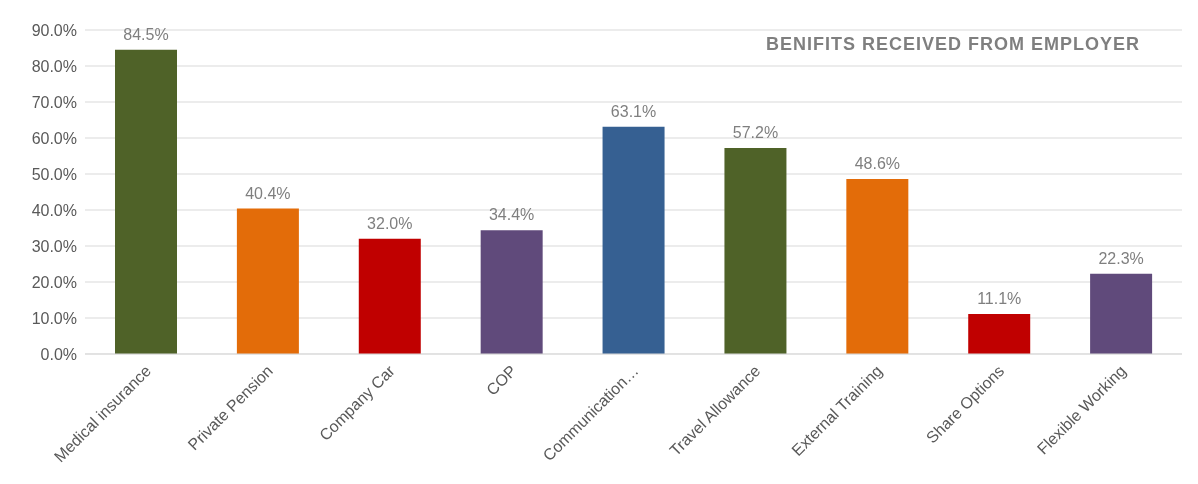 Image resolution: width=1198 pixels, height=484 pixels. What do you see at coordinates (952, 44) in the screenshot?
I see `chart-title: BENIFITS RECEIVED FROM EMPLOYER` at bounding box center [952, 44].